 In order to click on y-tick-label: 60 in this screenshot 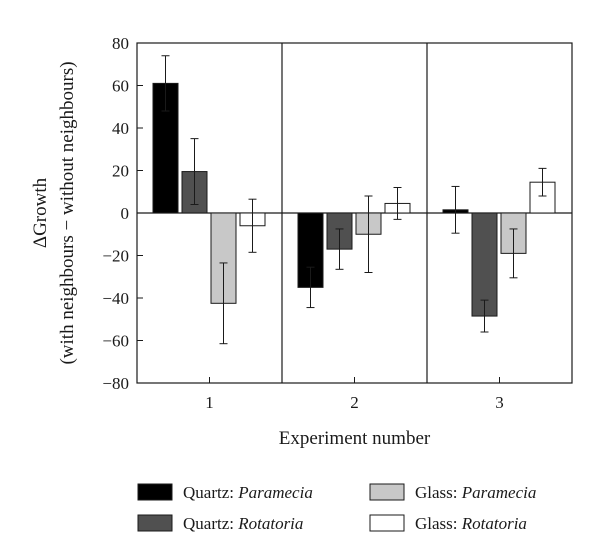, I will do `click(120, 86)`.